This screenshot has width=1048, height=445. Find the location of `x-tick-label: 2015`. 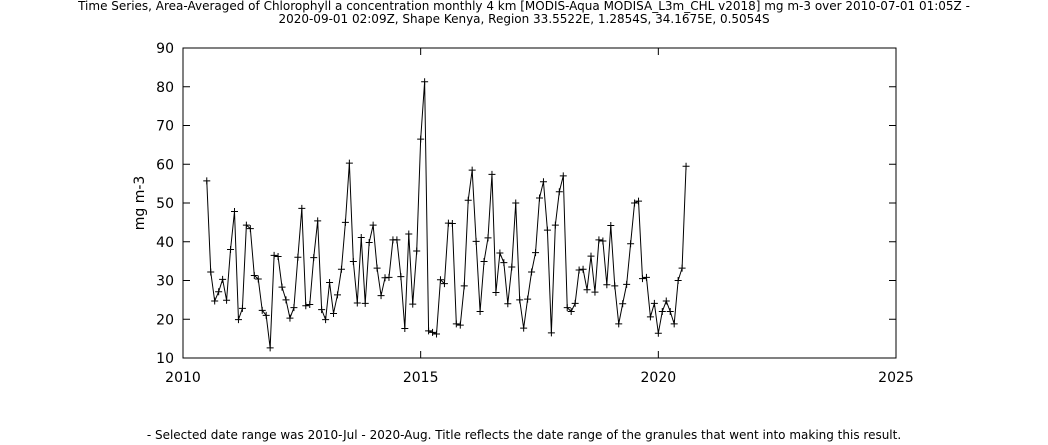

x-tick-label: 2015 is located at coordinates (421, 378).